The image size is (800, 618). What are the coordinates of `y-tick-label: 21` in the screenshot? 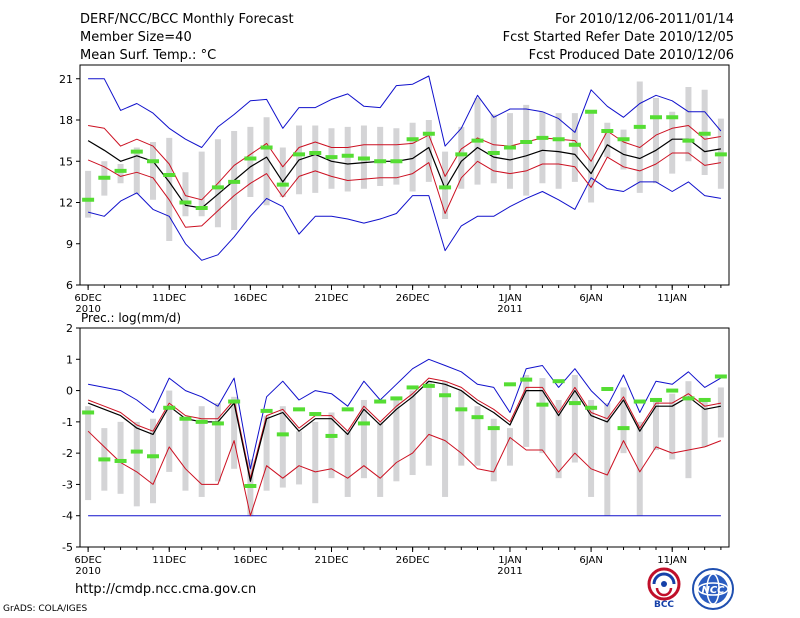 It's located at (66, 79).